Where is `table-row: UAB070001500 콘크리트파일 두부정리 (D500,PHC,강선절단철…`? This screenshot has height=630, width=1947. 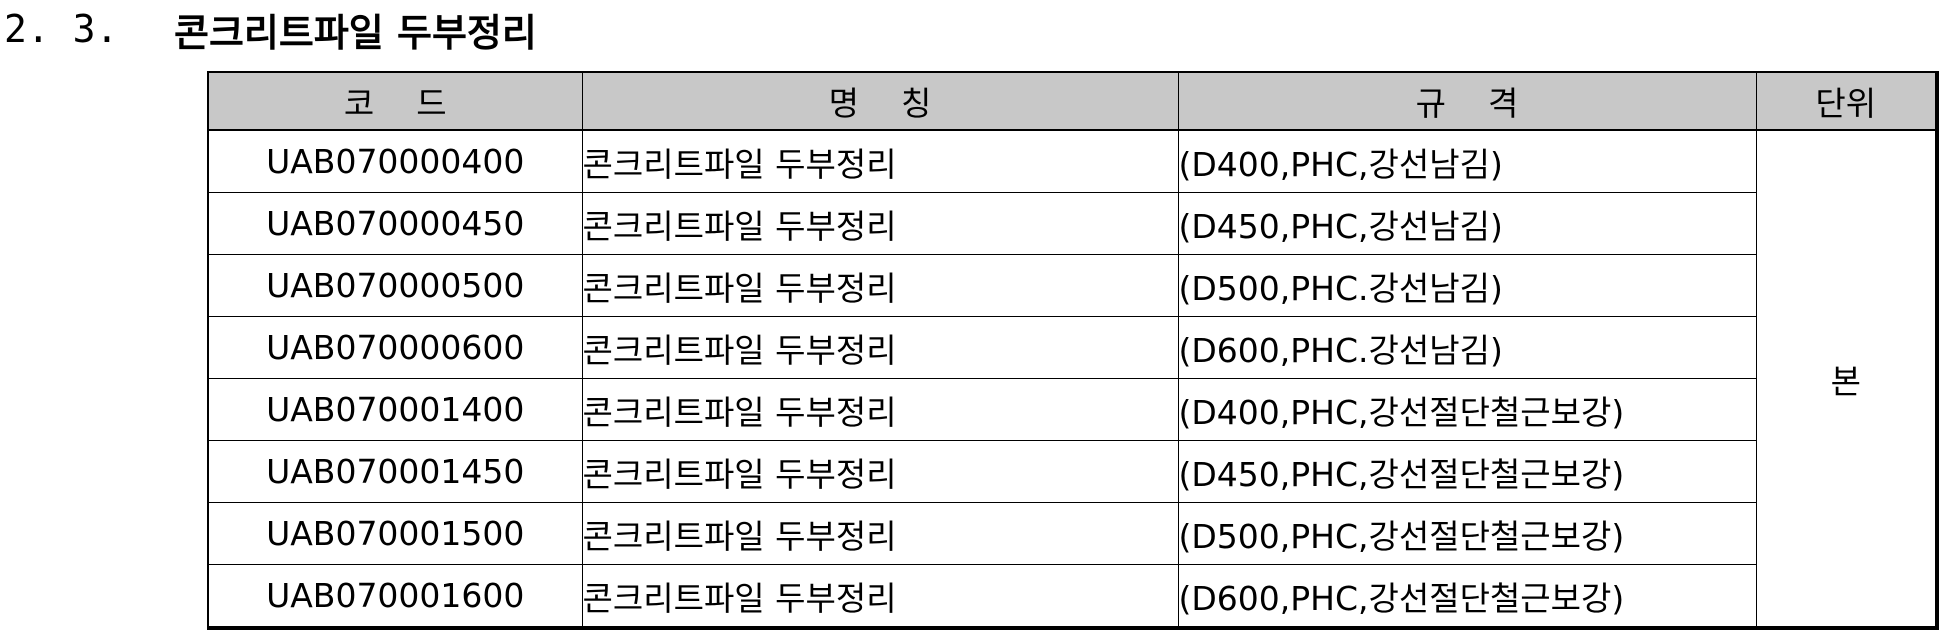
table-row: UAB070001500 콘크리트파일 두부정리 (D500,PHC,강선절단철… is located at coordinates (1072, 533).